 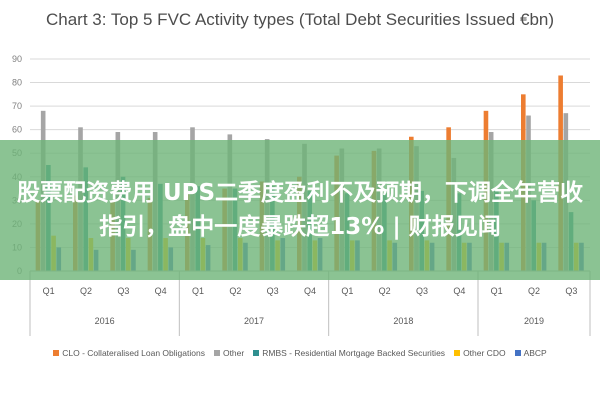 What do you see at coordinates (105, 321) in the screenshot?
I see `x-group-label: 2016` at bounding box center [105, 321].